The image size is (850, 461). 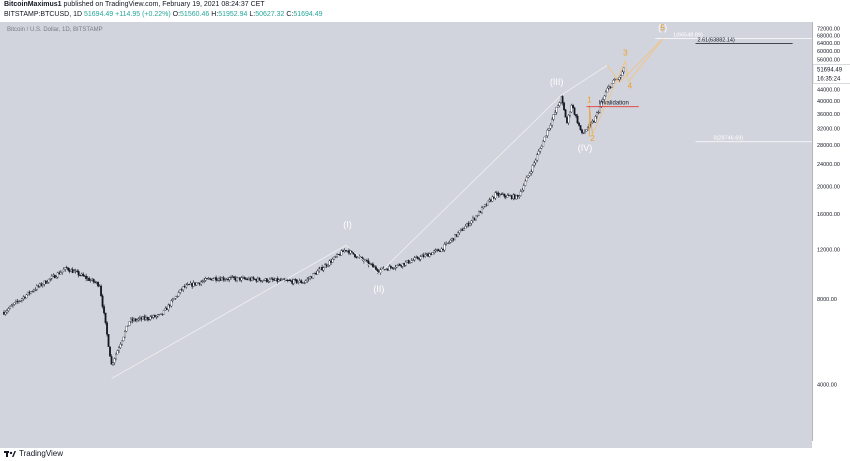 I want to click on high-value: 51952.94, so click(x=233, y=14).